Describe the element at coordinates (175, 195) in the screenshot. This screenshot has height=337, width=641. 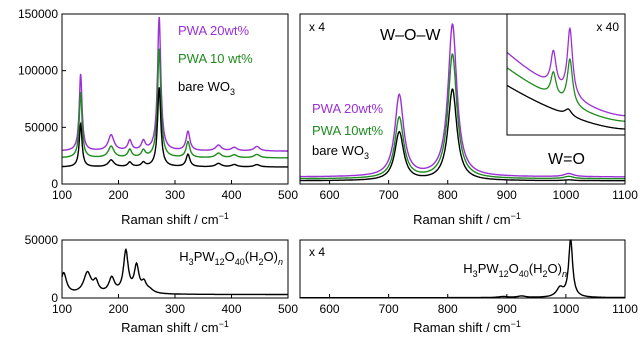
I see `tl-xtick-label: 300` at that location.